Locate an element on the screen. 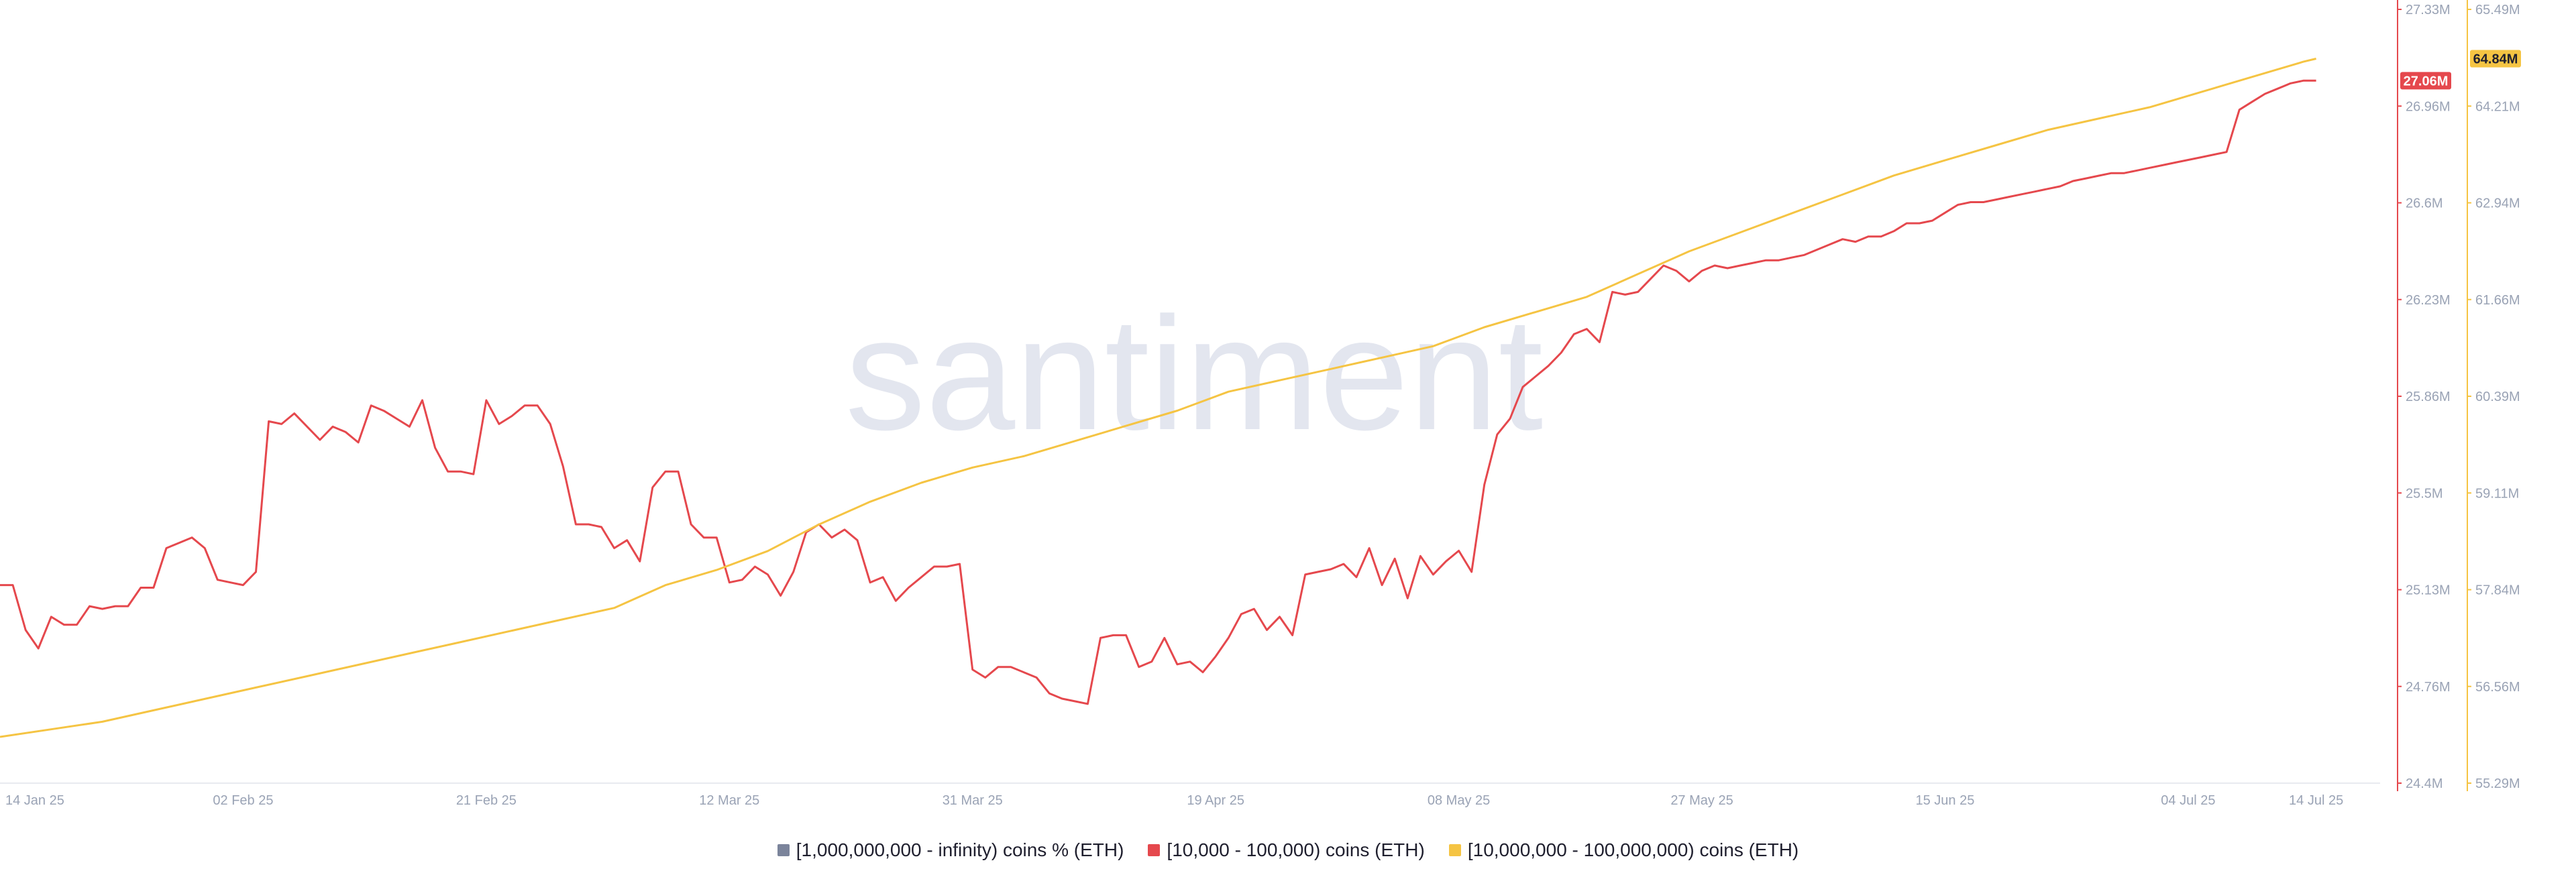 This screenshot has height=875, width=2576. x-tick-label: 08 May 25 is located at coordinates (1459, 800).